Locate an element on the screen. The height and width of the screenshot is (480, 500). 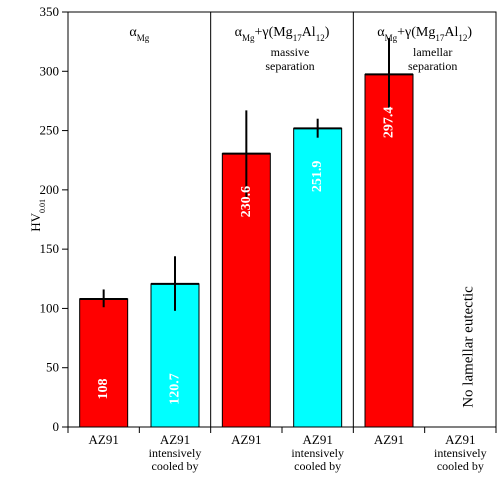
value-label-3: 230.6 is located at coordinates (246, 202).